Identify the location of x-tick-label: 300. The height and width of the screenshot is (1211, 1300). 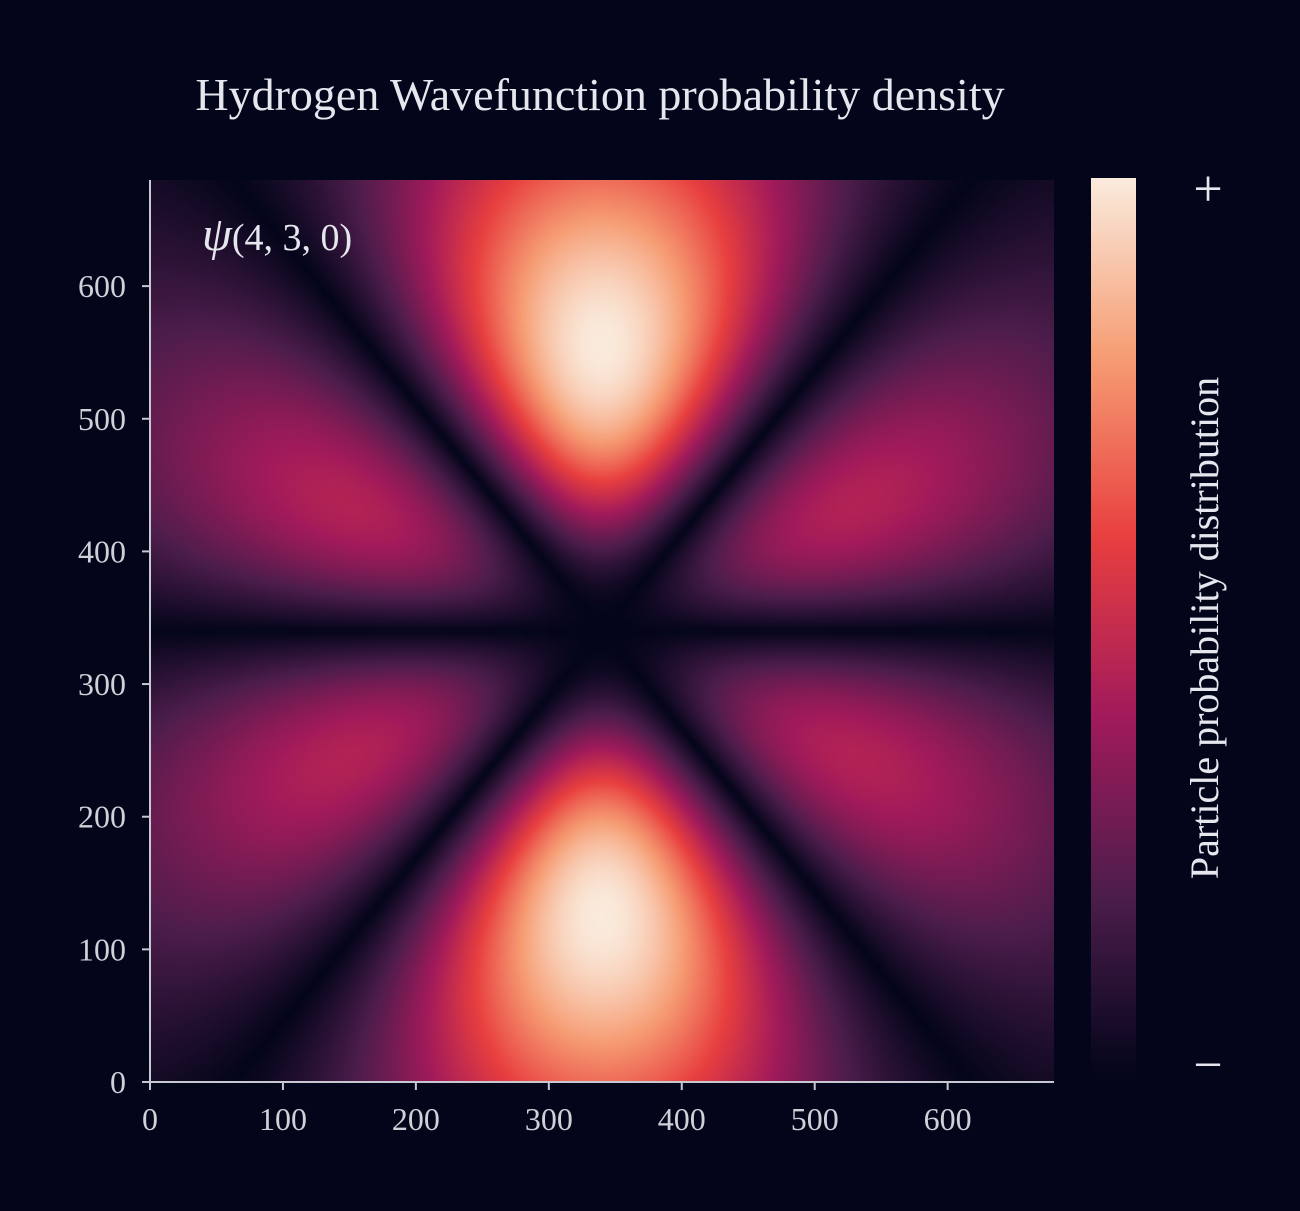
(549, 1119).